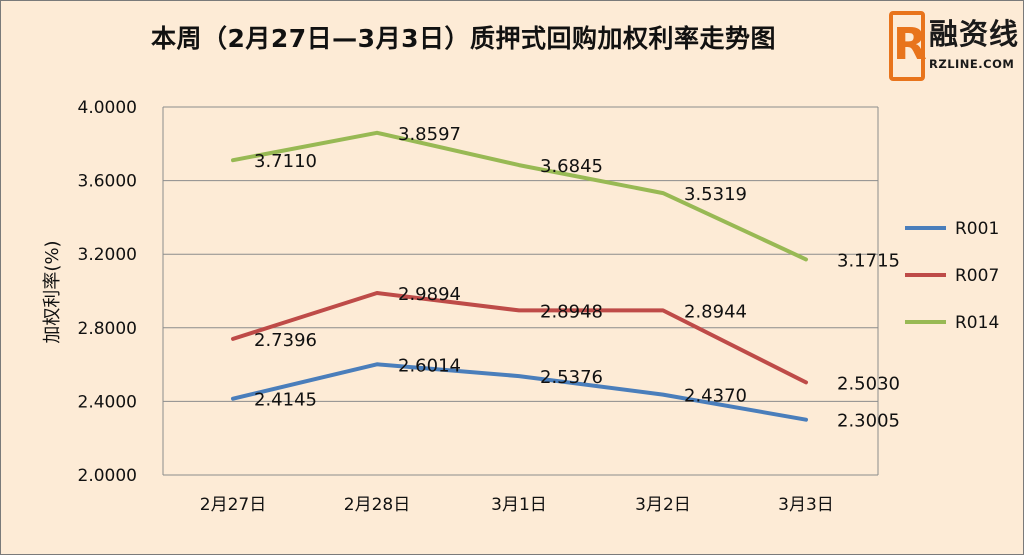 This screenshot has height=555, width=1024. What do you see at coordinates (285, 161) in the screenshot?
I see `data-label: 3.7110` at bounding box center [285, 161].